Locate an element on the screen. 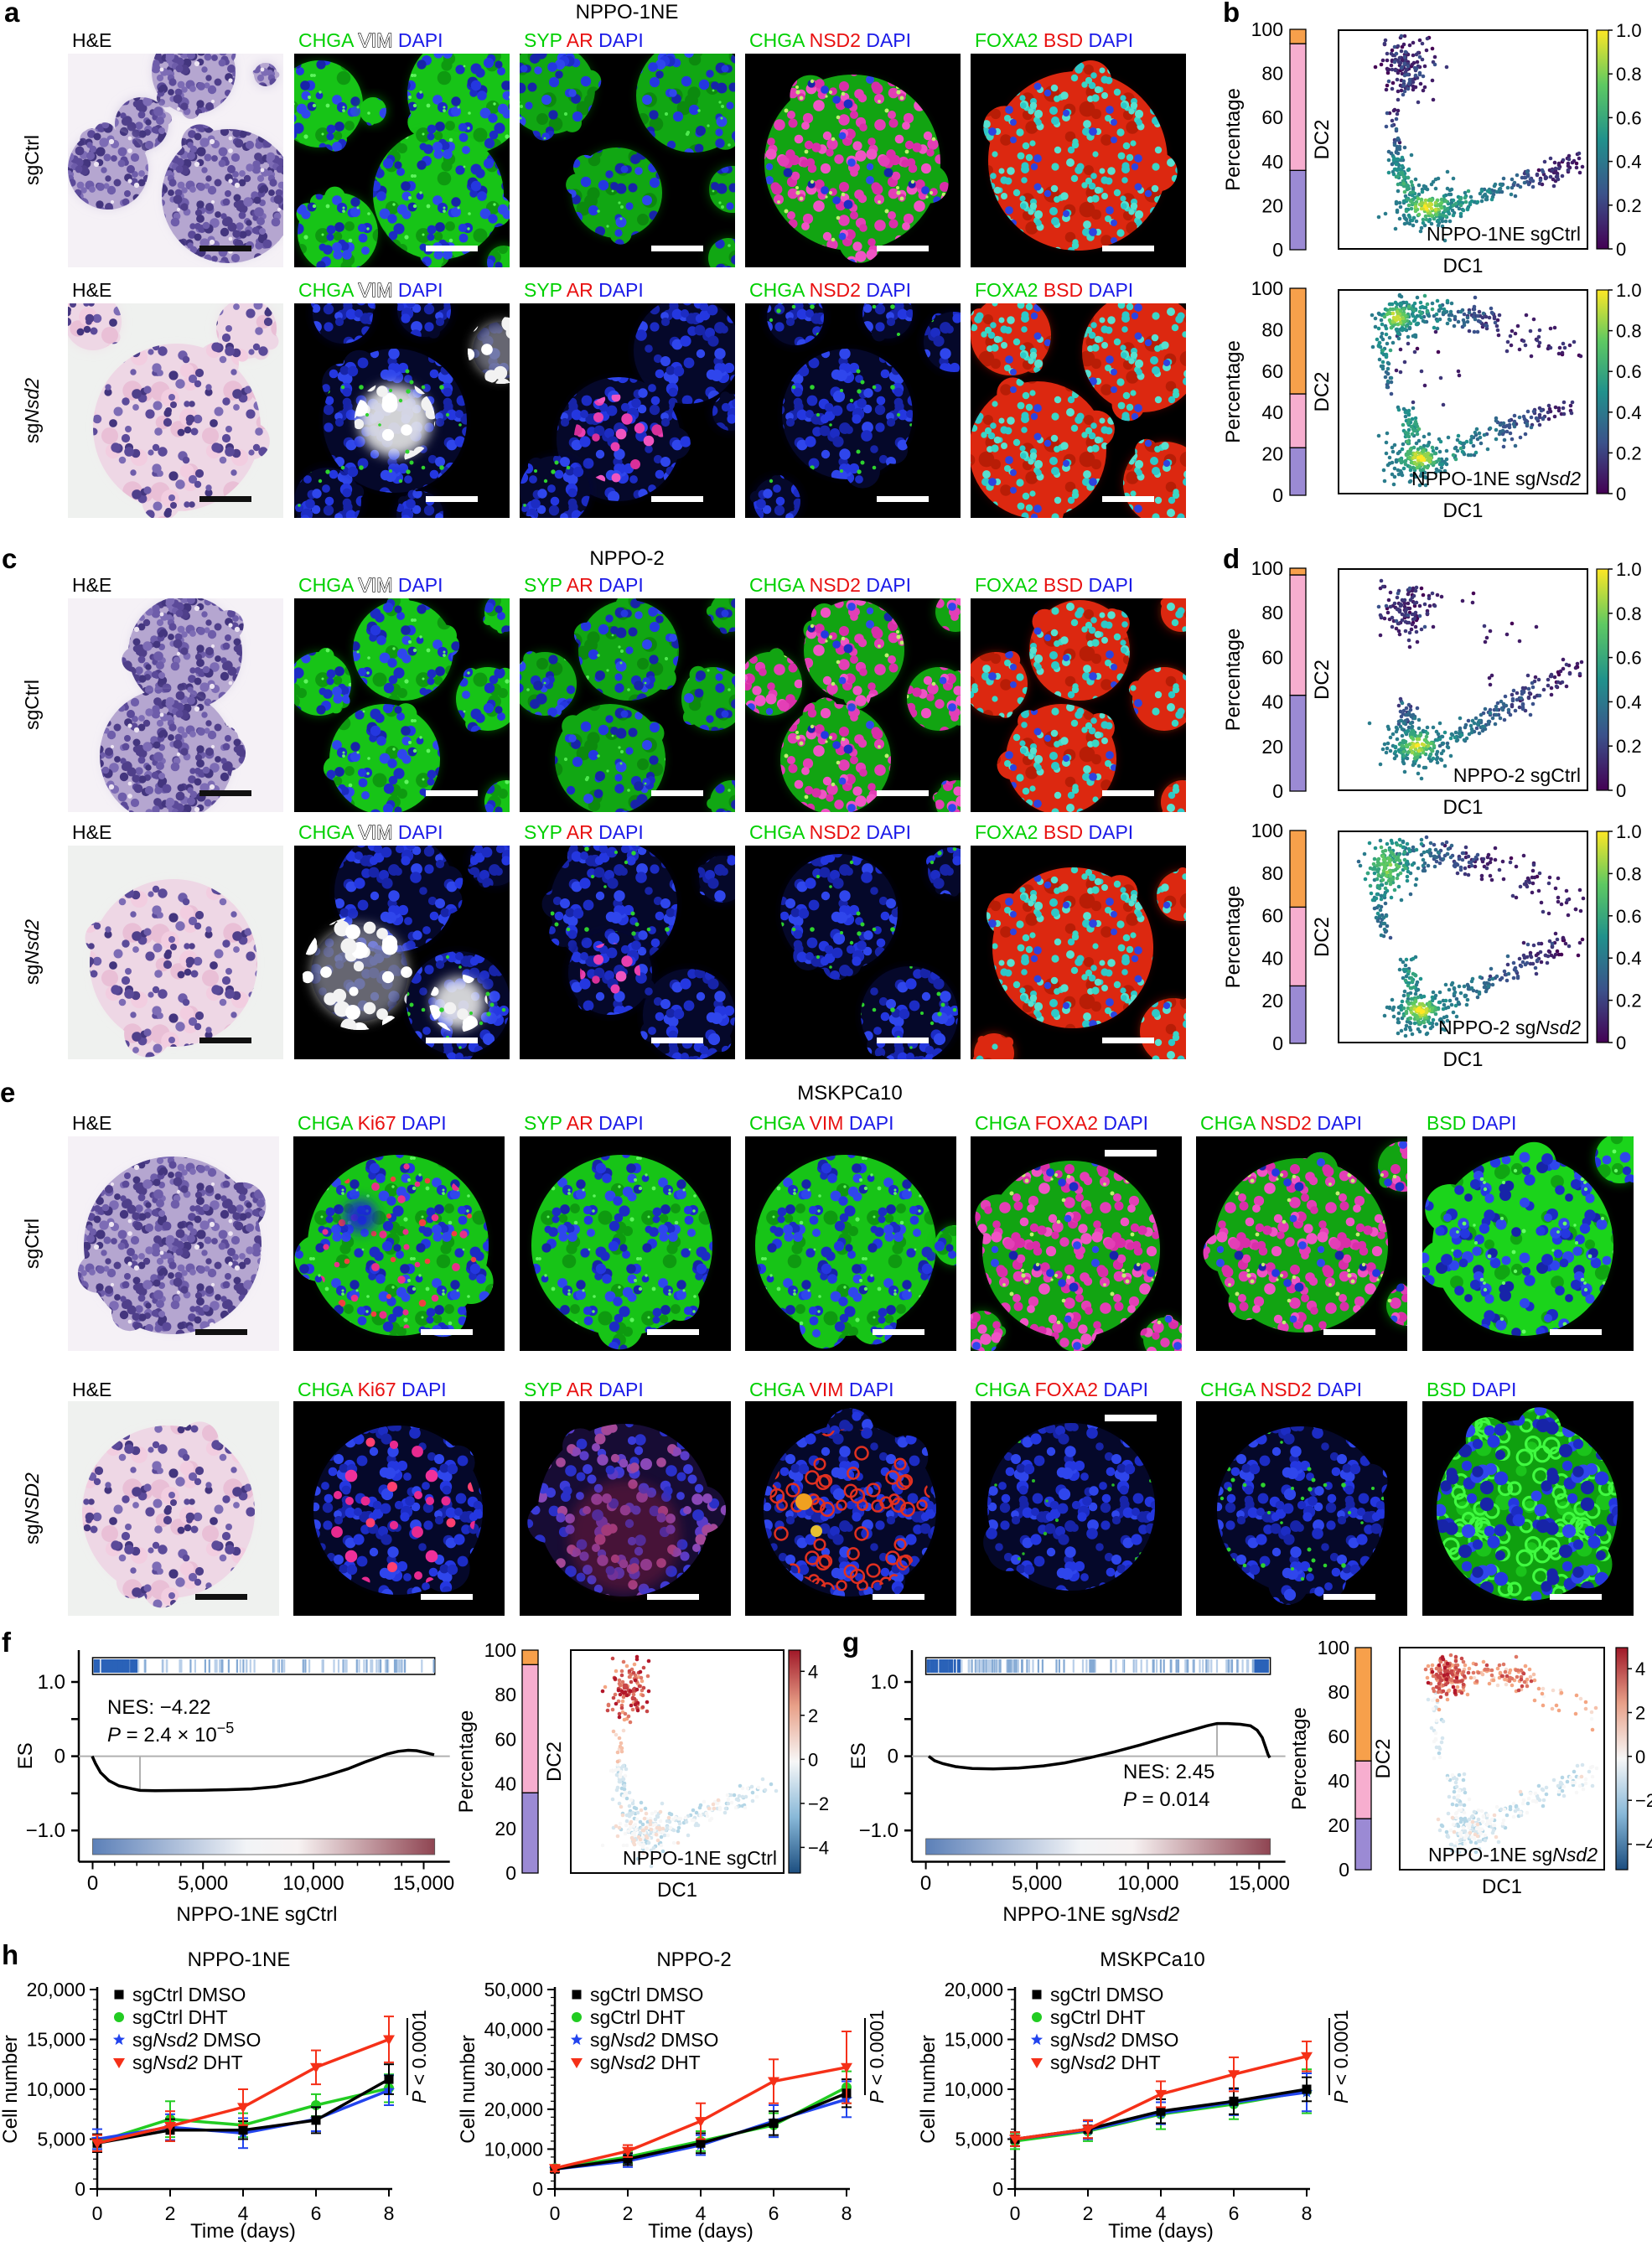 Image resolution: width=1652 pixels, height=2251 pixels. svg-text: 0.8 is located at coordinates (1629, 873).